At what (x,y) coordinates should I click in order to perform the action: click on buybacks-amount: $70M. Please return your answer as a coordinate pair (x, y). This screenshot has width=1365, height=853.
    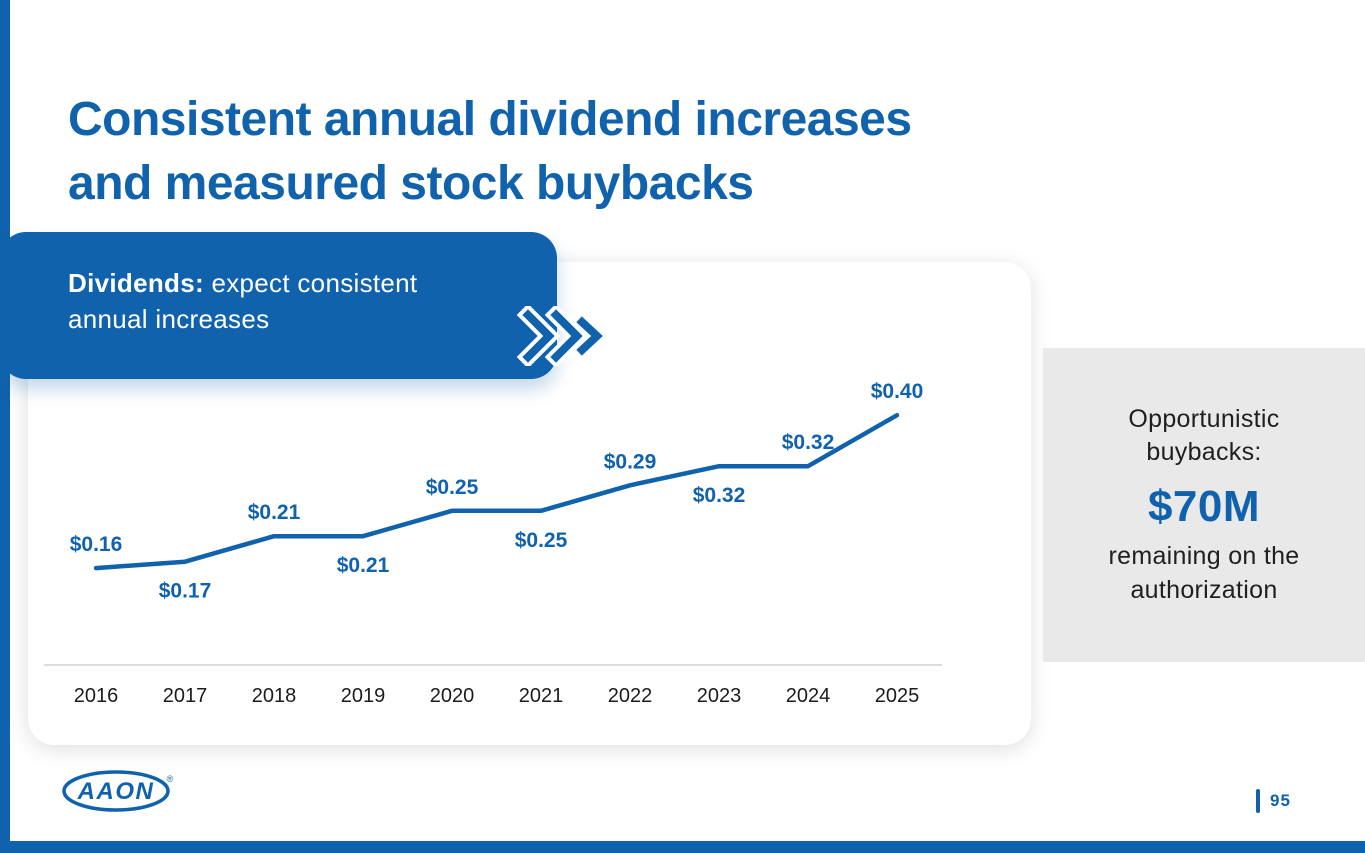
    Looking at the image, I should click on (1204, 506).